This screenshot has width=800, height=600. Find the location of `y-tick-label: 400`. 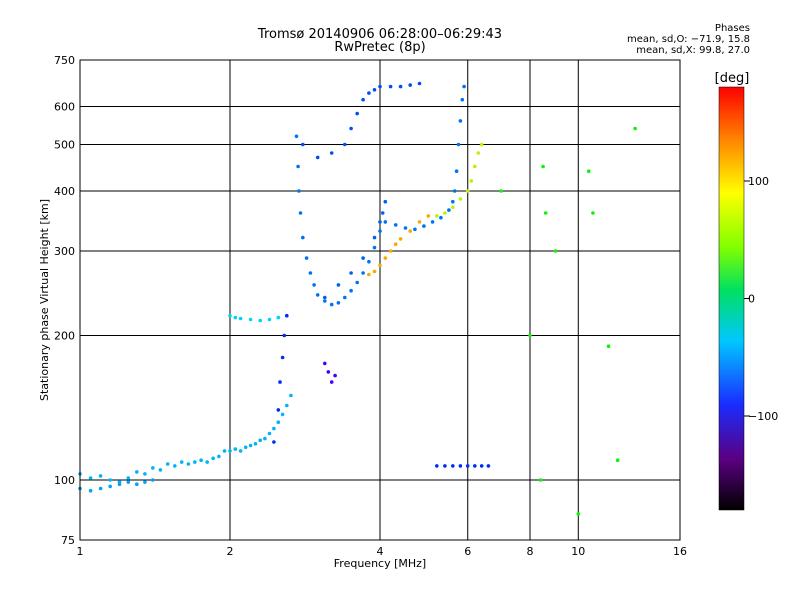

y-tick-label: 400 is located at coordinates (64, 191).